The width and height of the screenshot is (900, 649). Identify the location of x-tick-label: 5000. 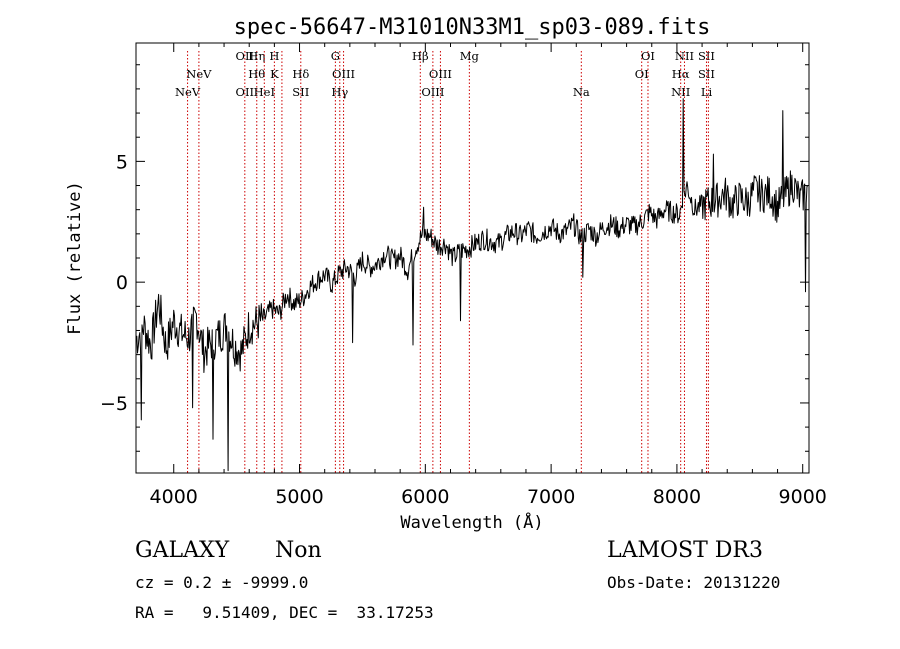
(299, 497).